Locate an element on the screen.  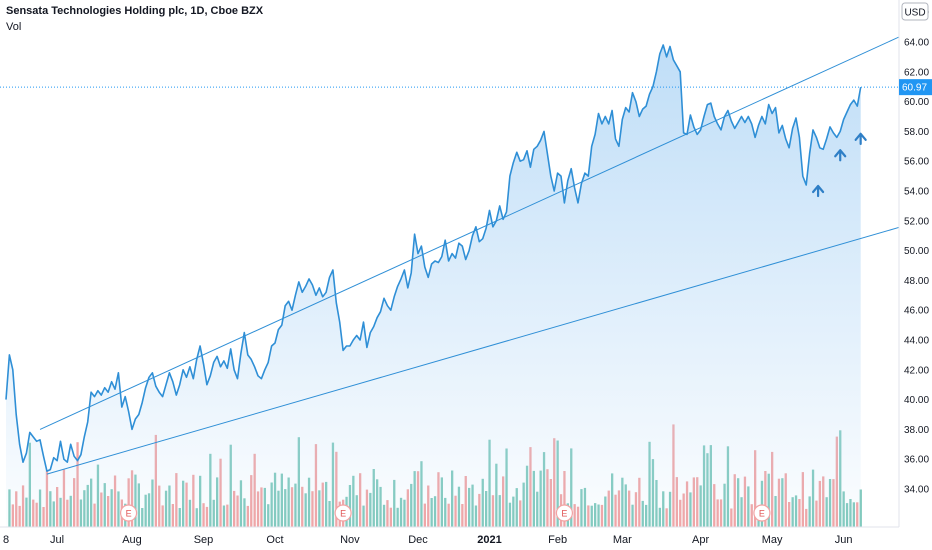
last-price: 60.97 is located at coordinates (466, 87).